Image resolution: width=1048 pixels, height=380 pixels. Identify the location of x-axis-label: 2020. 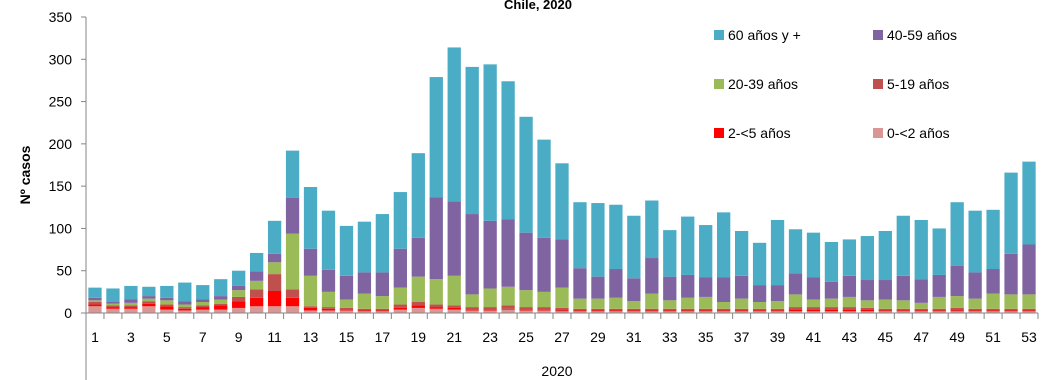
(556, 371).